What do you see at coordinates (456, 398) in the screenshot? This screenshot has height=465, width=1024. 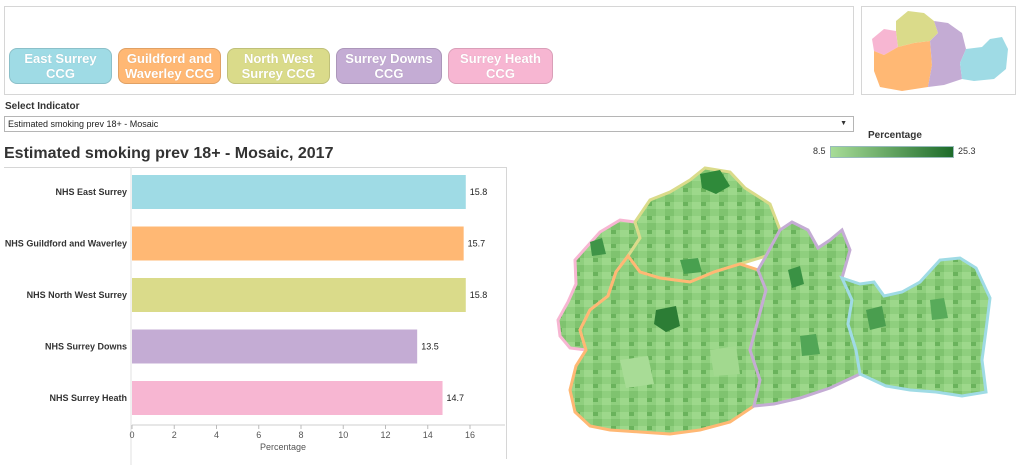 I see `data-label: 14.7` at bounding box center [456, 398].